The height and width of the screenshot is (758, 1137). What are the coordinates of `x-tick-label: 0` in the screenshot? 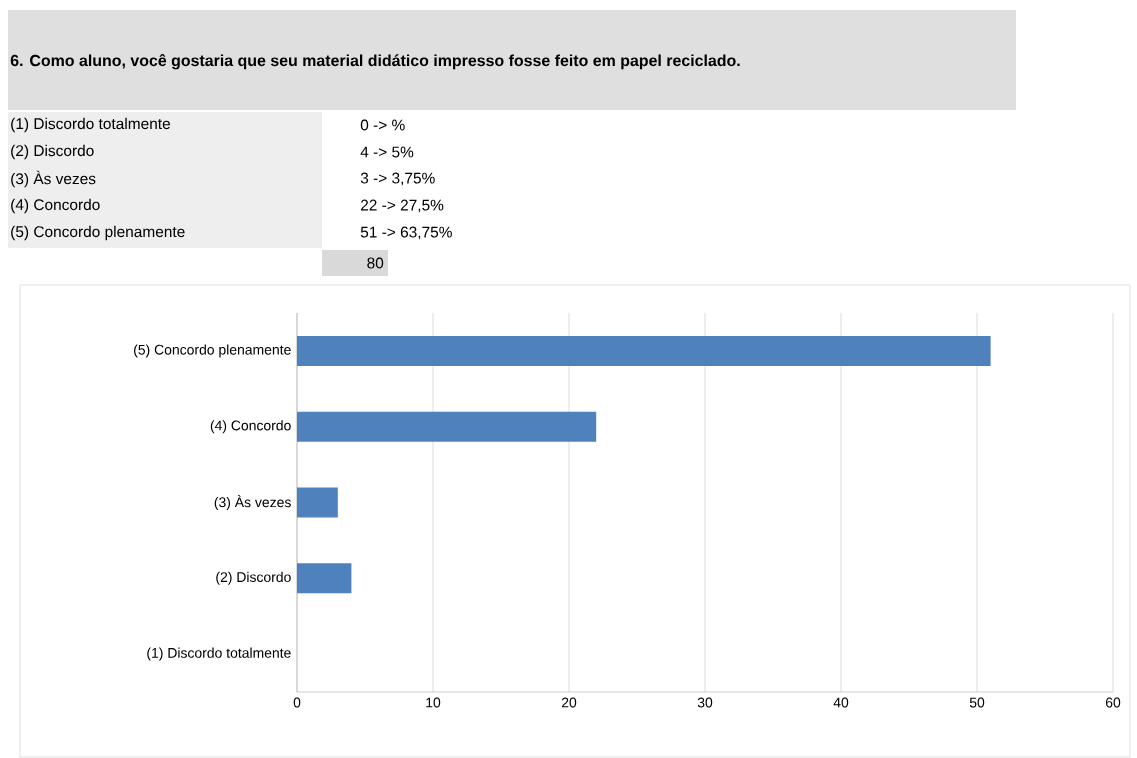 It's located at (297, 702).